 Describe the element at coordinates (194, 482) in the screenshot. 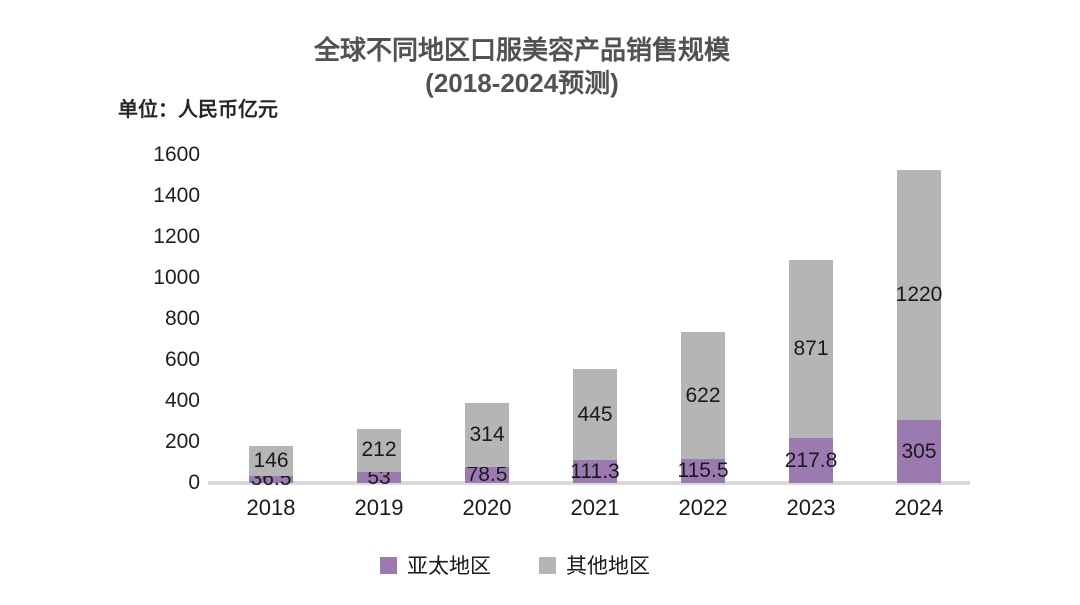

I see `y-axis-tick-label: 0` at that location.